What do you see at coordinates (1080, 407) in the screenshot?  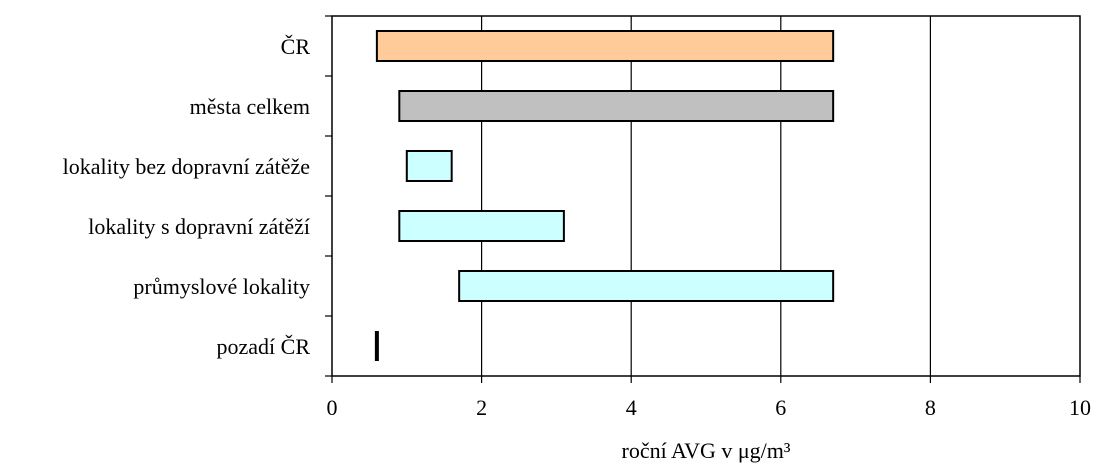 I see `x-tick-label-5: 10` at bounding box center [1080, 407].